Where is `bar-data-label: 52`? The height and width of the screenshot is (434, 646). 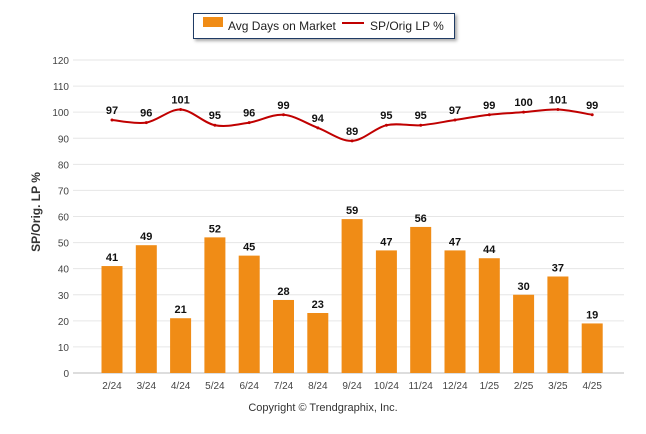
bar-data-label: 52 is located at coordinates (215, 229).